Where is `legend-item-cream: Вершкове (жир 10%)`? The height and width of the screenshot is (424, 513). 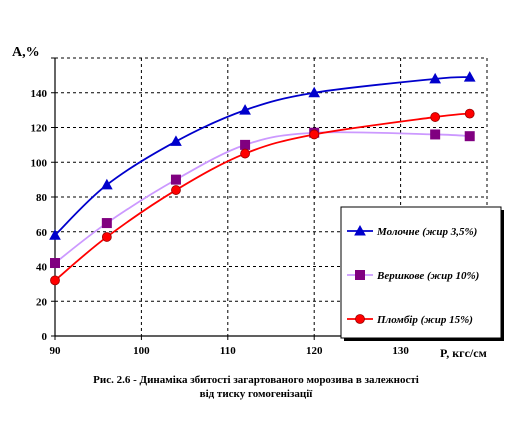 legend-item-cream: Вершкове (жир 10%) is located at coordinates (413, 276).